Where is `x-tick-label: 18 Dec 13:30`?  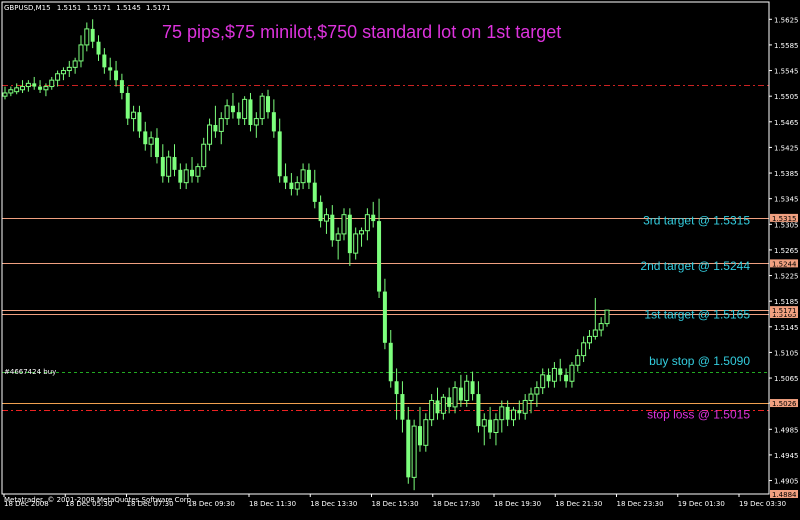 x-tick-label: 18 Dec 13:30 is located at coordinates (333, 504).